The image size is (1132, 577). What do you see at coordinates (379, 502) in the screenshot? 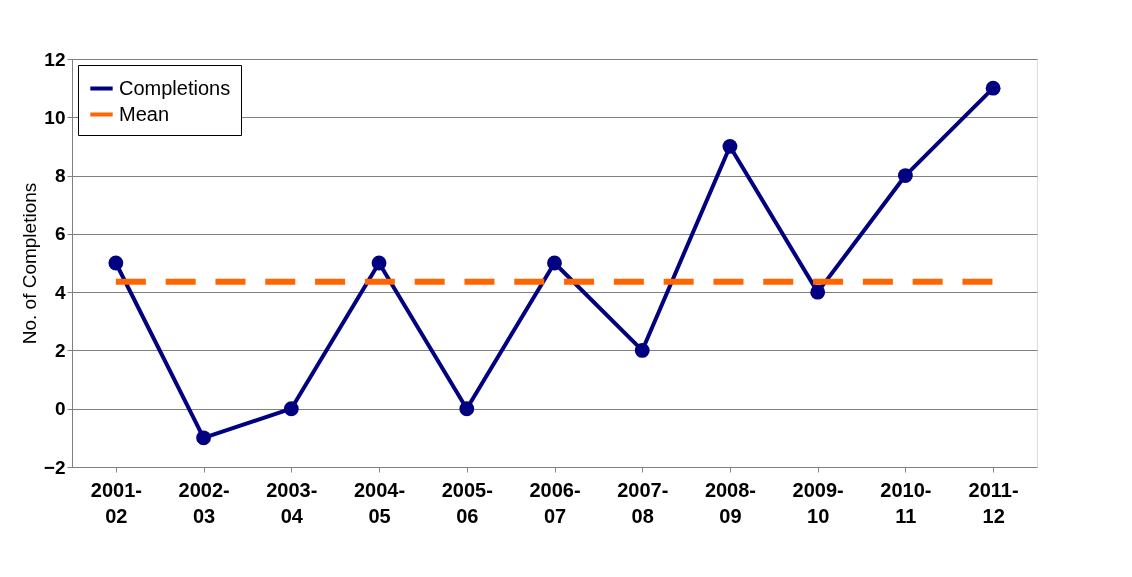
I see `x-tick-label: 2004-05` at bounding box center [379, 502].